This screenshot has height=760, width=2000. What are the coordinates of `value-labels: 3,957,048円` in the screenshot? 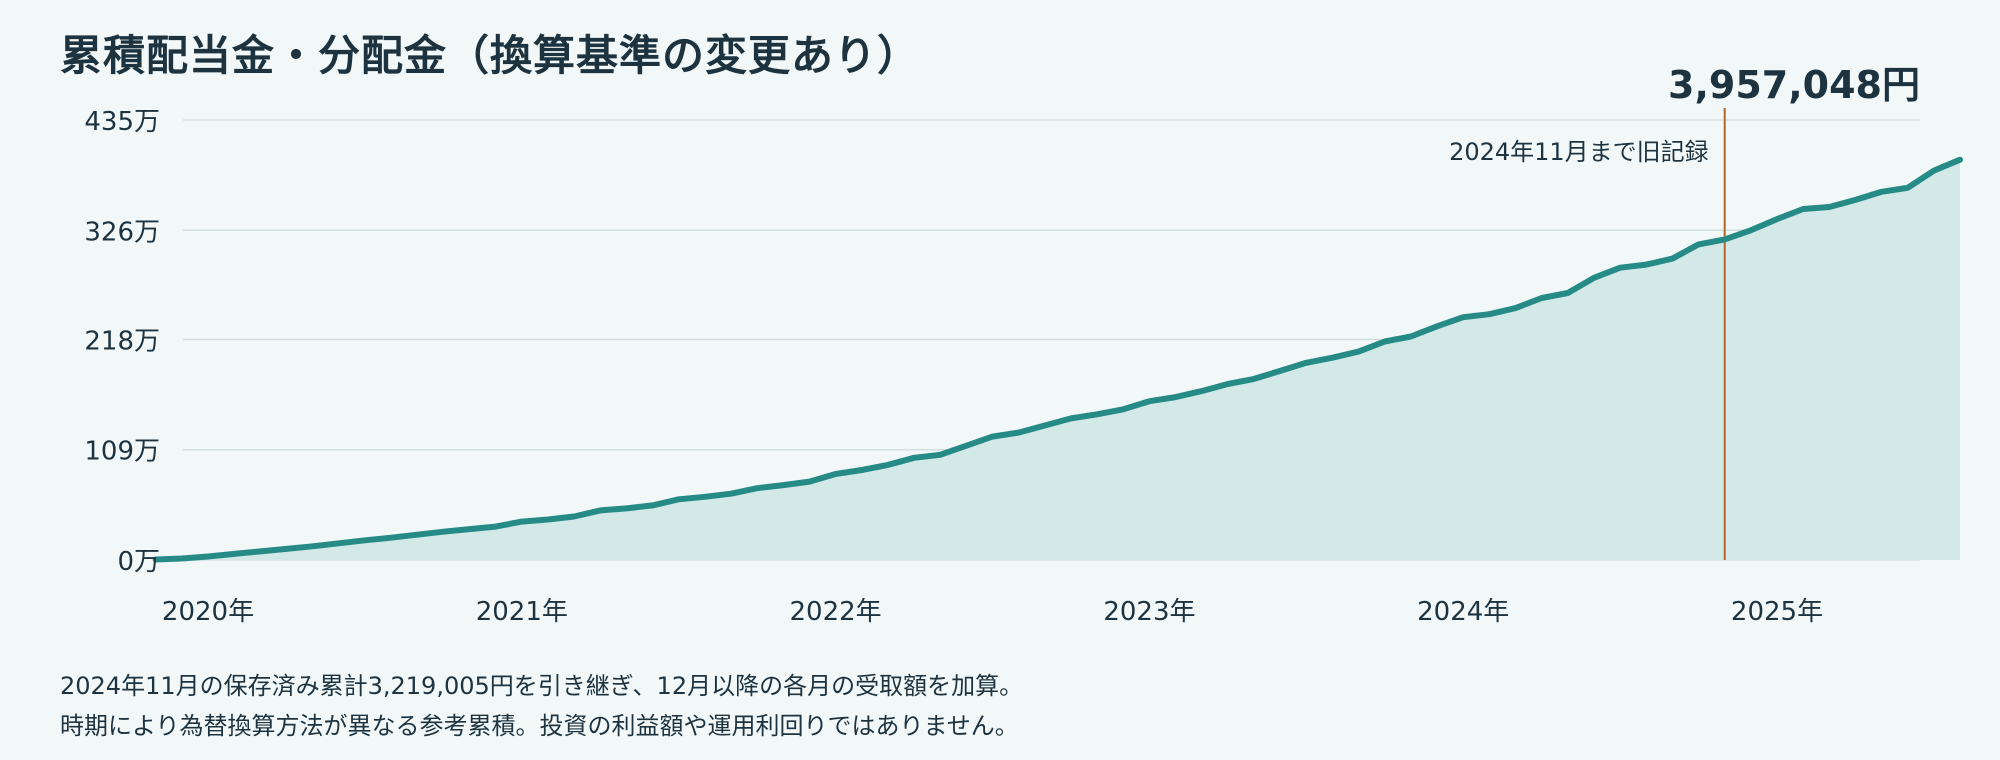 It's located at (1794, 85).